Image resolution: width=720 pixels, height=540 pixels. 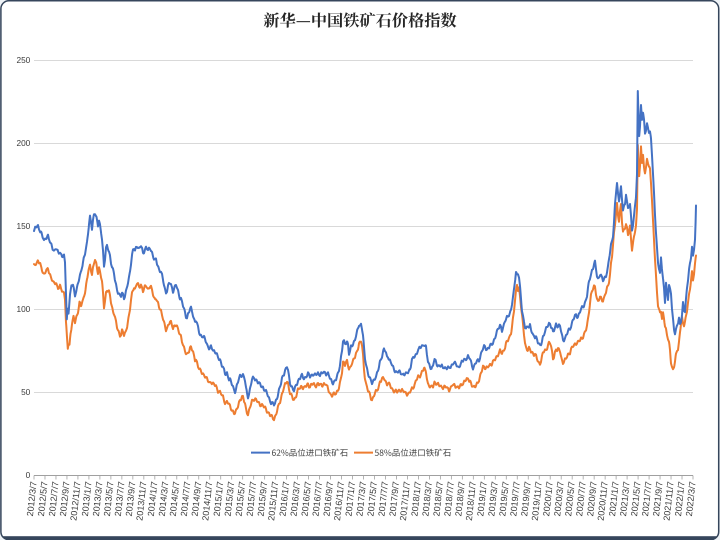 What do you see at coordinates (339, 501) in the screenshot?
I see `svg-text: 2016/11/7` at bounding box center [339, 501].